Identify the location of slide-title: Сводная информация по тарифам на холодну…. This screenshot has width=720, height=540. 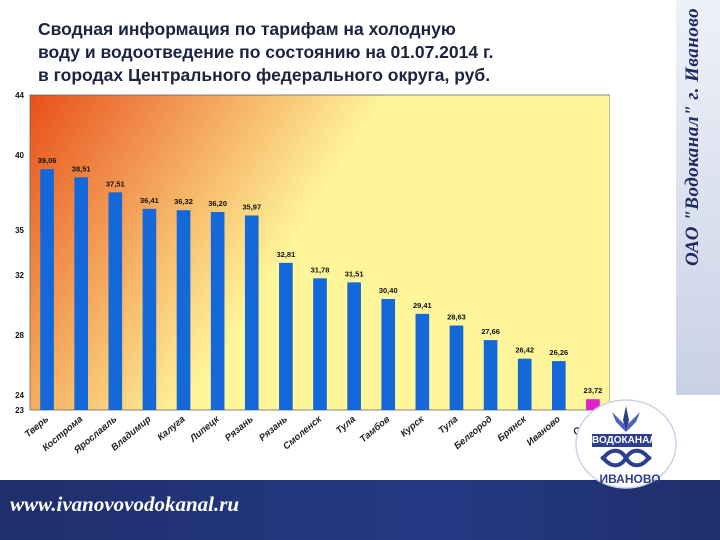
(318, 52).